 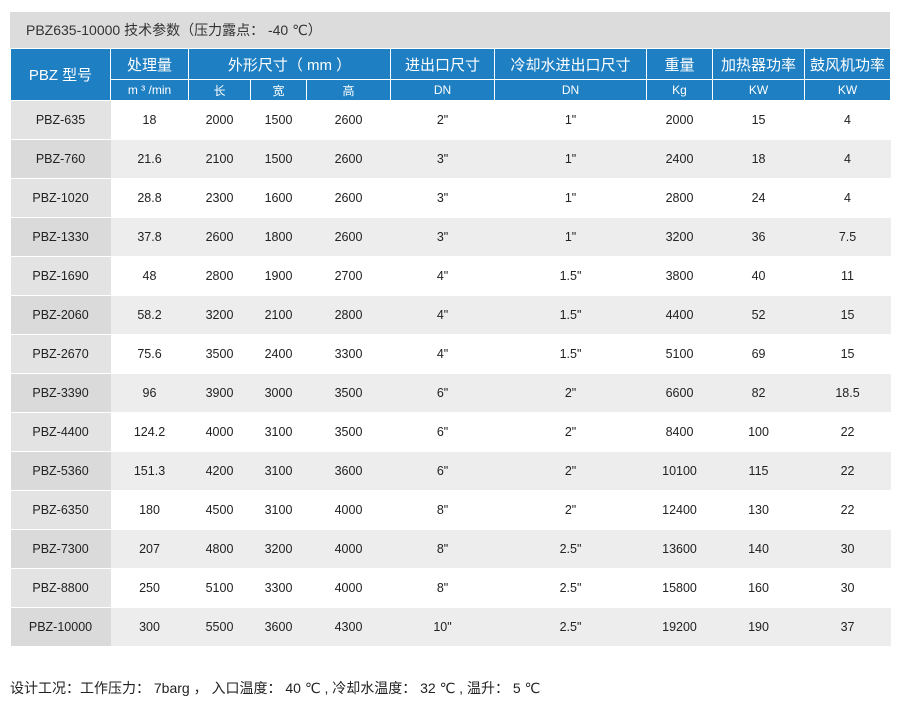 I want to click on table-row: PBZ-760 21.6 2100 1500 2600 3" 1" 2400 18 4, so click(x=450, y=159).